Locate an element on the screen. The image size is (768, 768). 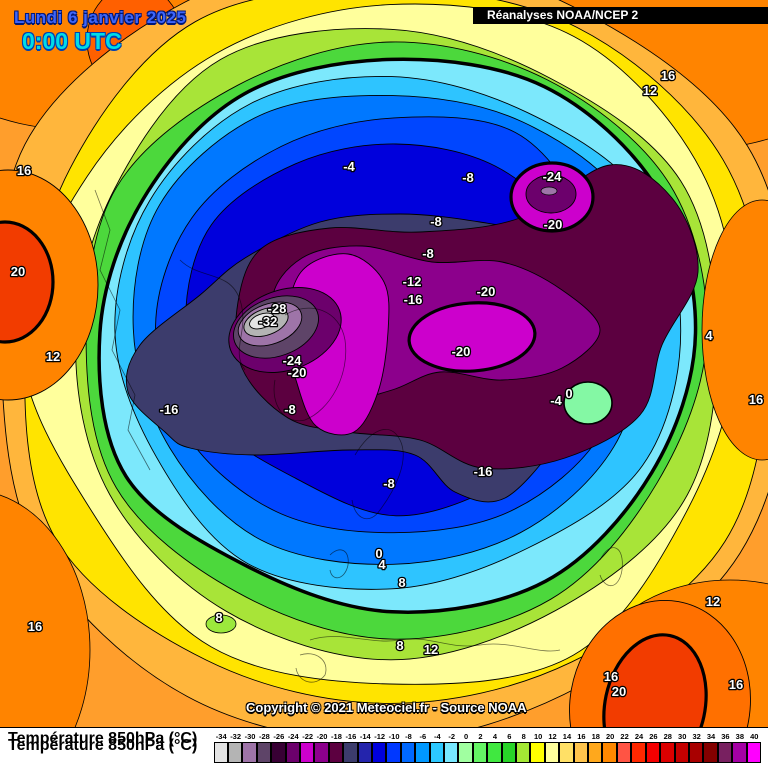
scale-step: 18 is located at coordinates (595, 747).